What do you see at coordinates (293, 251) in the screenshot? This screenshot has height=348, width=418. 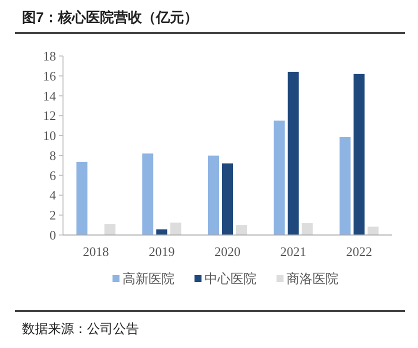 I see `x-tick-label: 2021` at bounding box center [293, 251].